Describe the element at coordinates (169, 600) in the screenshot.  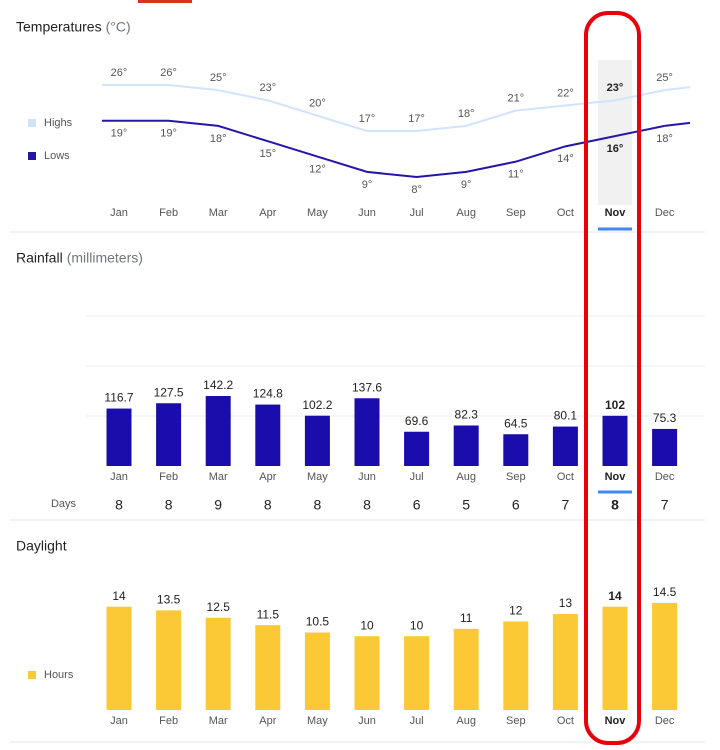
I see `data-label: 13.5` at that location.